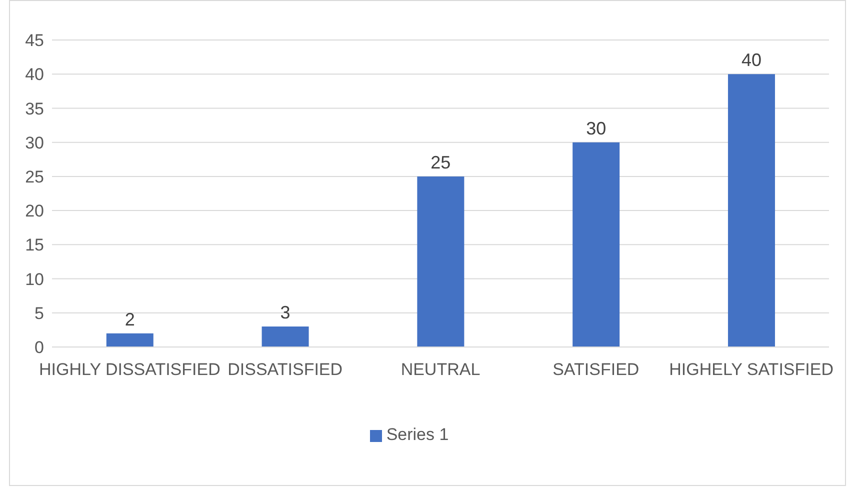 The height and width of the screenshot is (487, 847). What do you see at coordinates (34, 245) in the screenshot?
I see `y-tick-label: 15` at bounding box center [34, 245].